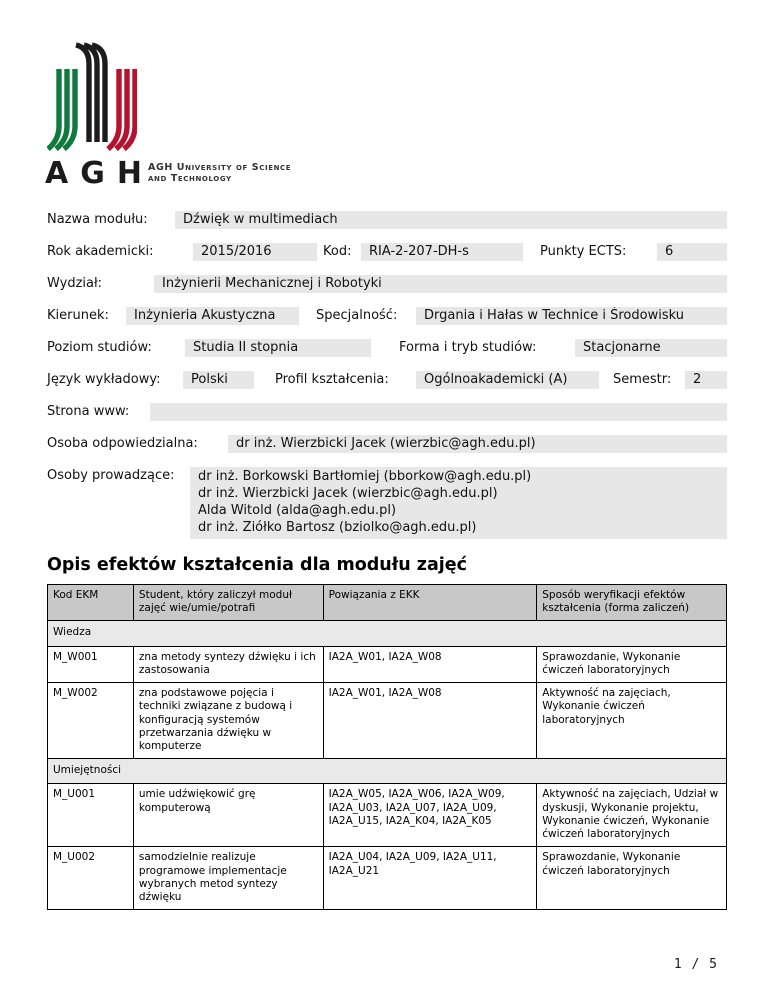 This screenshot has width=768, height=994. I want to click on forma-tryb-value: Stacjonarne, so click(651, 348).